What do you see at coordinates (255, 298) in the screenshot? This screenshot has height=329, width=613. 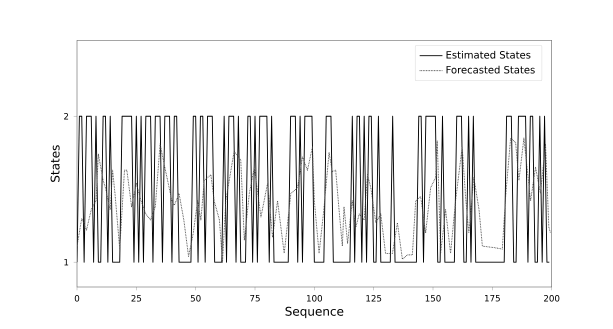 I see `x-tick-label: 75` at bounding box center [255, 298].